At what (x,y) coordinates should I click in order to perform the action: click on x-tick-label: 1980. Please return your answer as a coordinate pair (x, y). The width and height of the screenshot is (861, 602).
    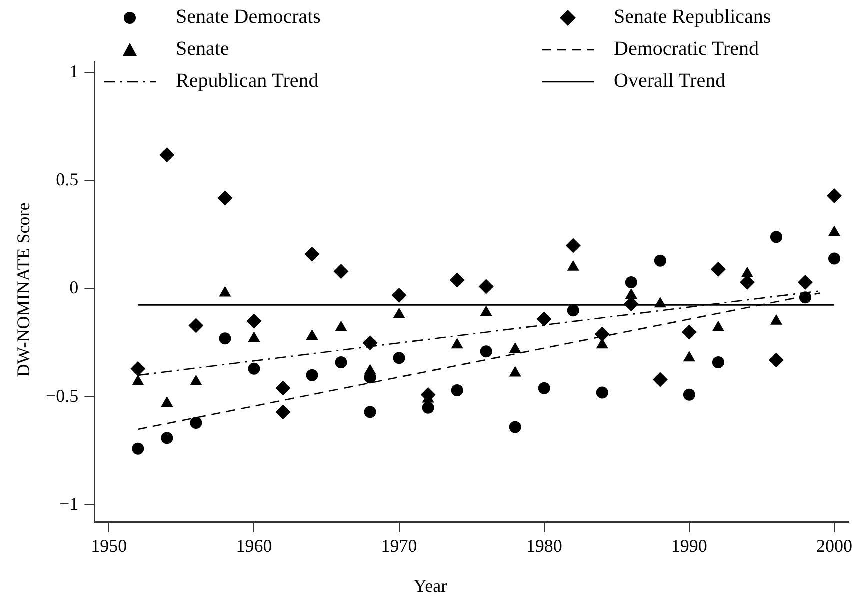
    Looking at the image, I should click on (544, 546).